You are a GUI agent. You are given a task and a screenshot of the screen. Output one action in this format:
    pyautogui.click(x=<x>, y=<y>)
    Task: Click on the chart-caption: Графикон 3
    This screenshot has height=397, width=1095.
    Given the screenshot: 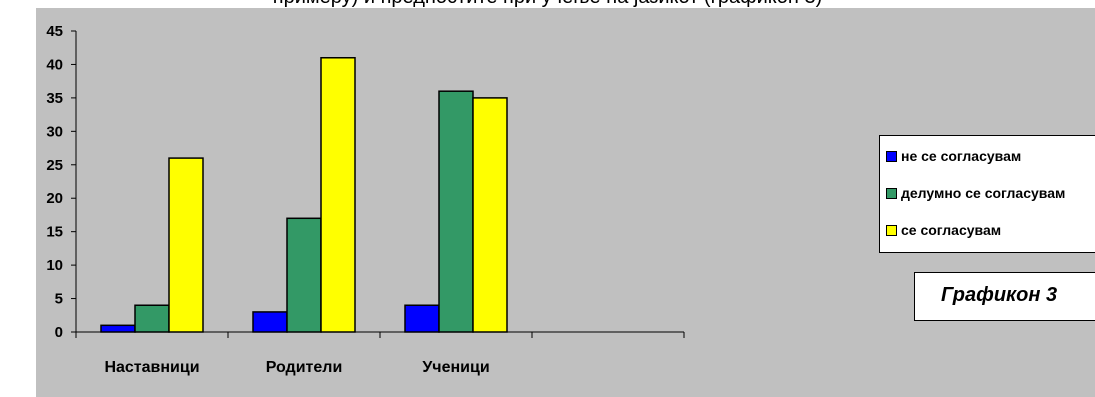 What is the action you would take?
    pyautogui.click(x=999, y=295)
    